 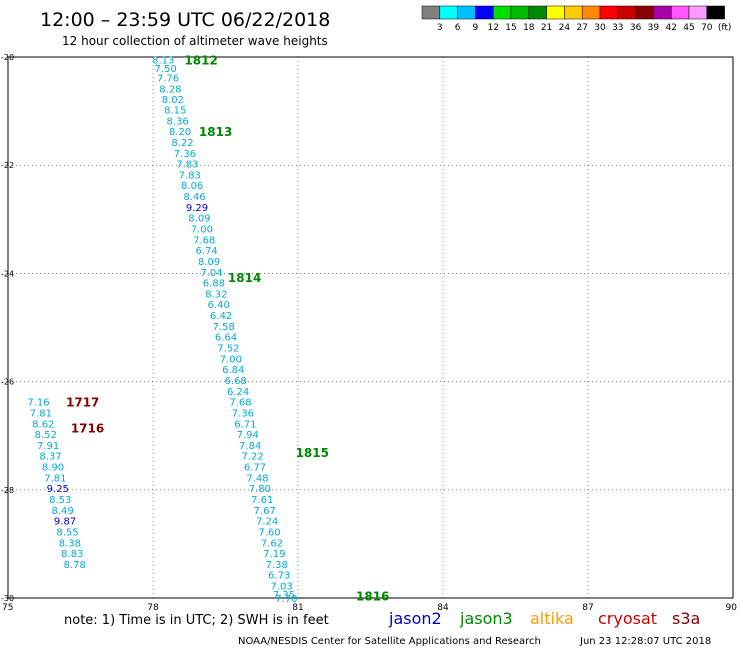 What do you see at coordinates (192, 186) in the screenshot?
I see `wave-height-label: 8.06` at bounding box center [192, 186].